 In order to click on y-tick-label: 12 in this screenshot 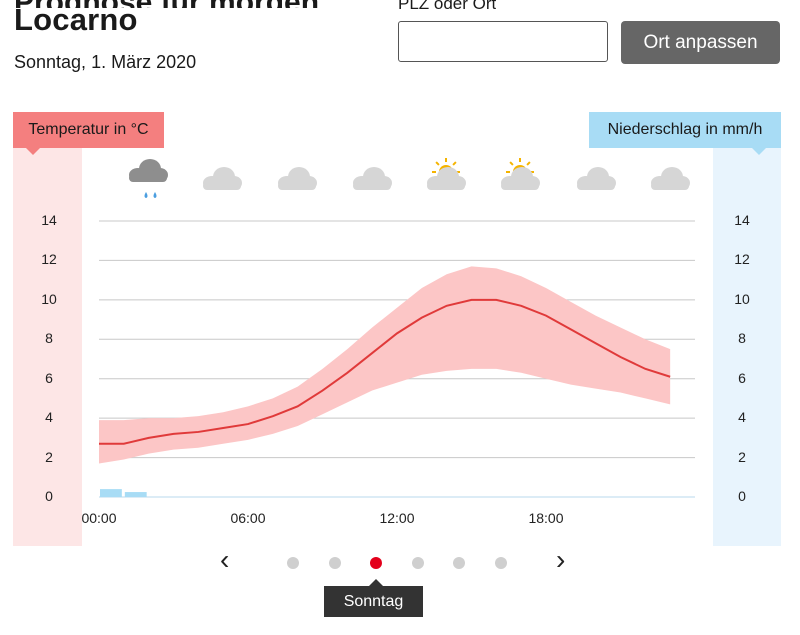, I will do `click(49, 259)`.